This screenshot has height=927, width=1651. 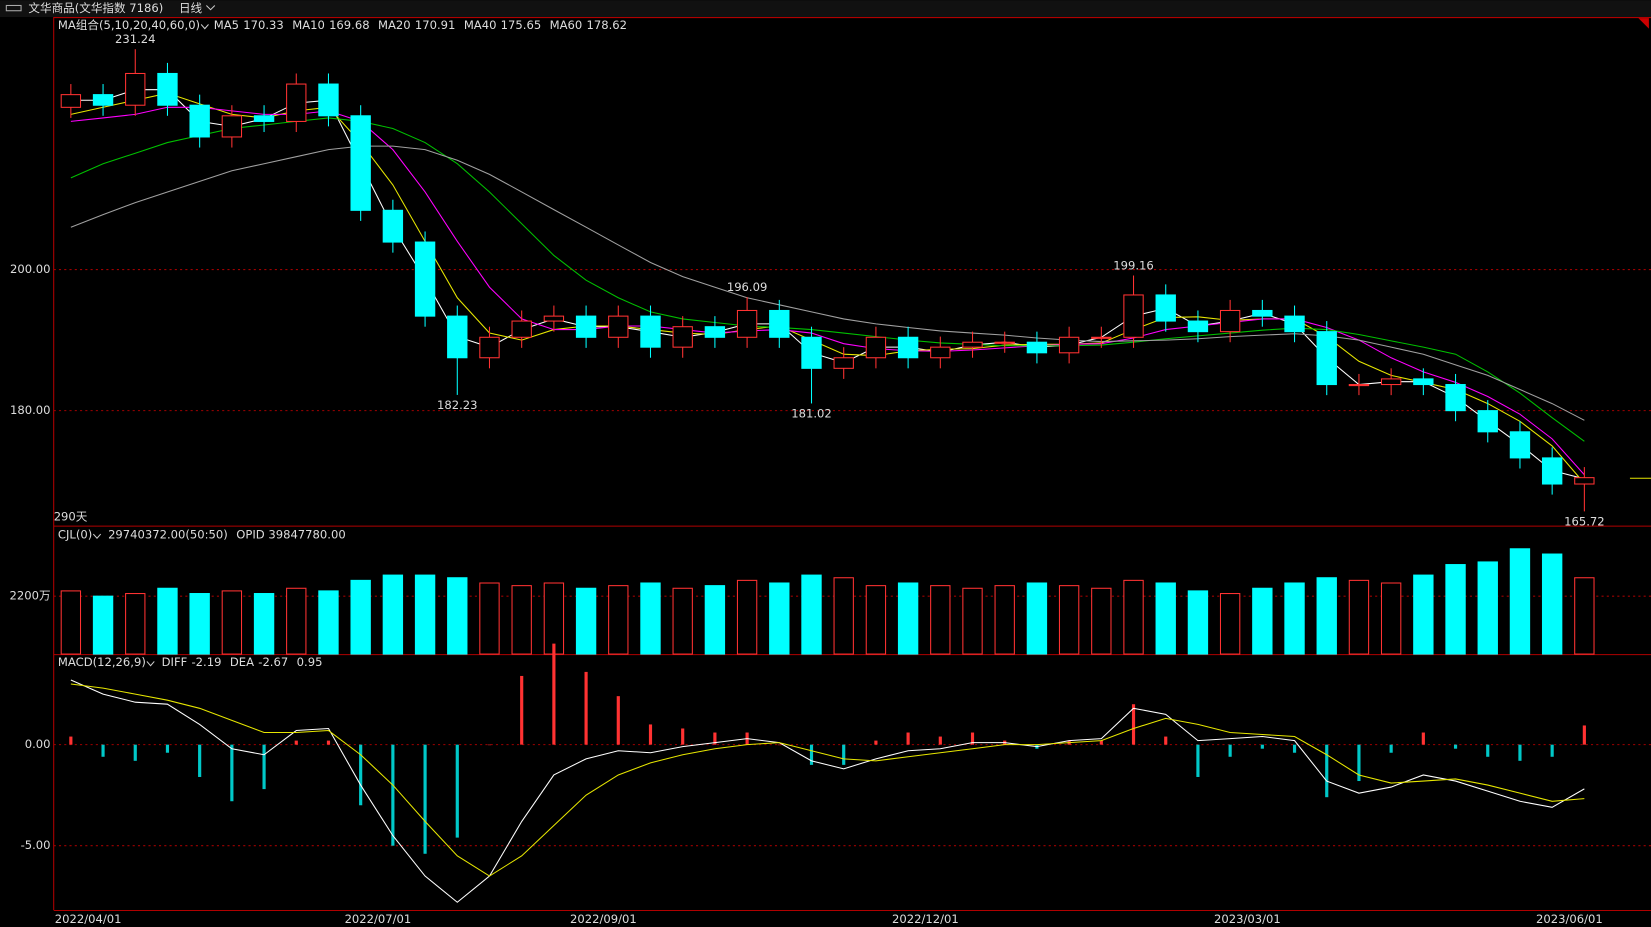 What do you see at coordinates (75, 535) in the screenshot?
I see `volume-title: CJL(0)` at bounding box center [75, 535].